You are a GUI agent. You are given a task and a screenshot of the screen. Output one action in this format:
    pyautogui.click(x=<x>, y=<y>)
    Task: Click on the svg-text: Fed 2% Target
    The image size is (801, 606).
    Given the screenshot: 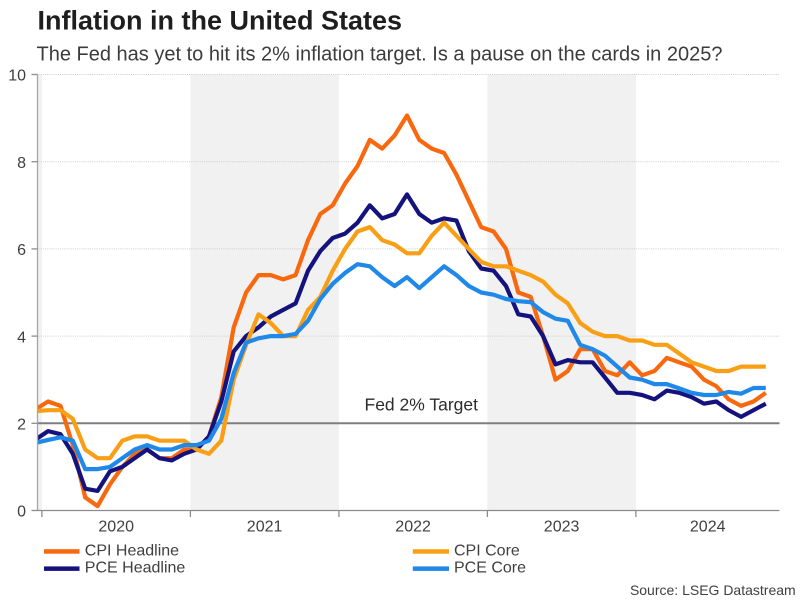 What is the action you would take?
    pyautogui.click(x=422, y=405)
    